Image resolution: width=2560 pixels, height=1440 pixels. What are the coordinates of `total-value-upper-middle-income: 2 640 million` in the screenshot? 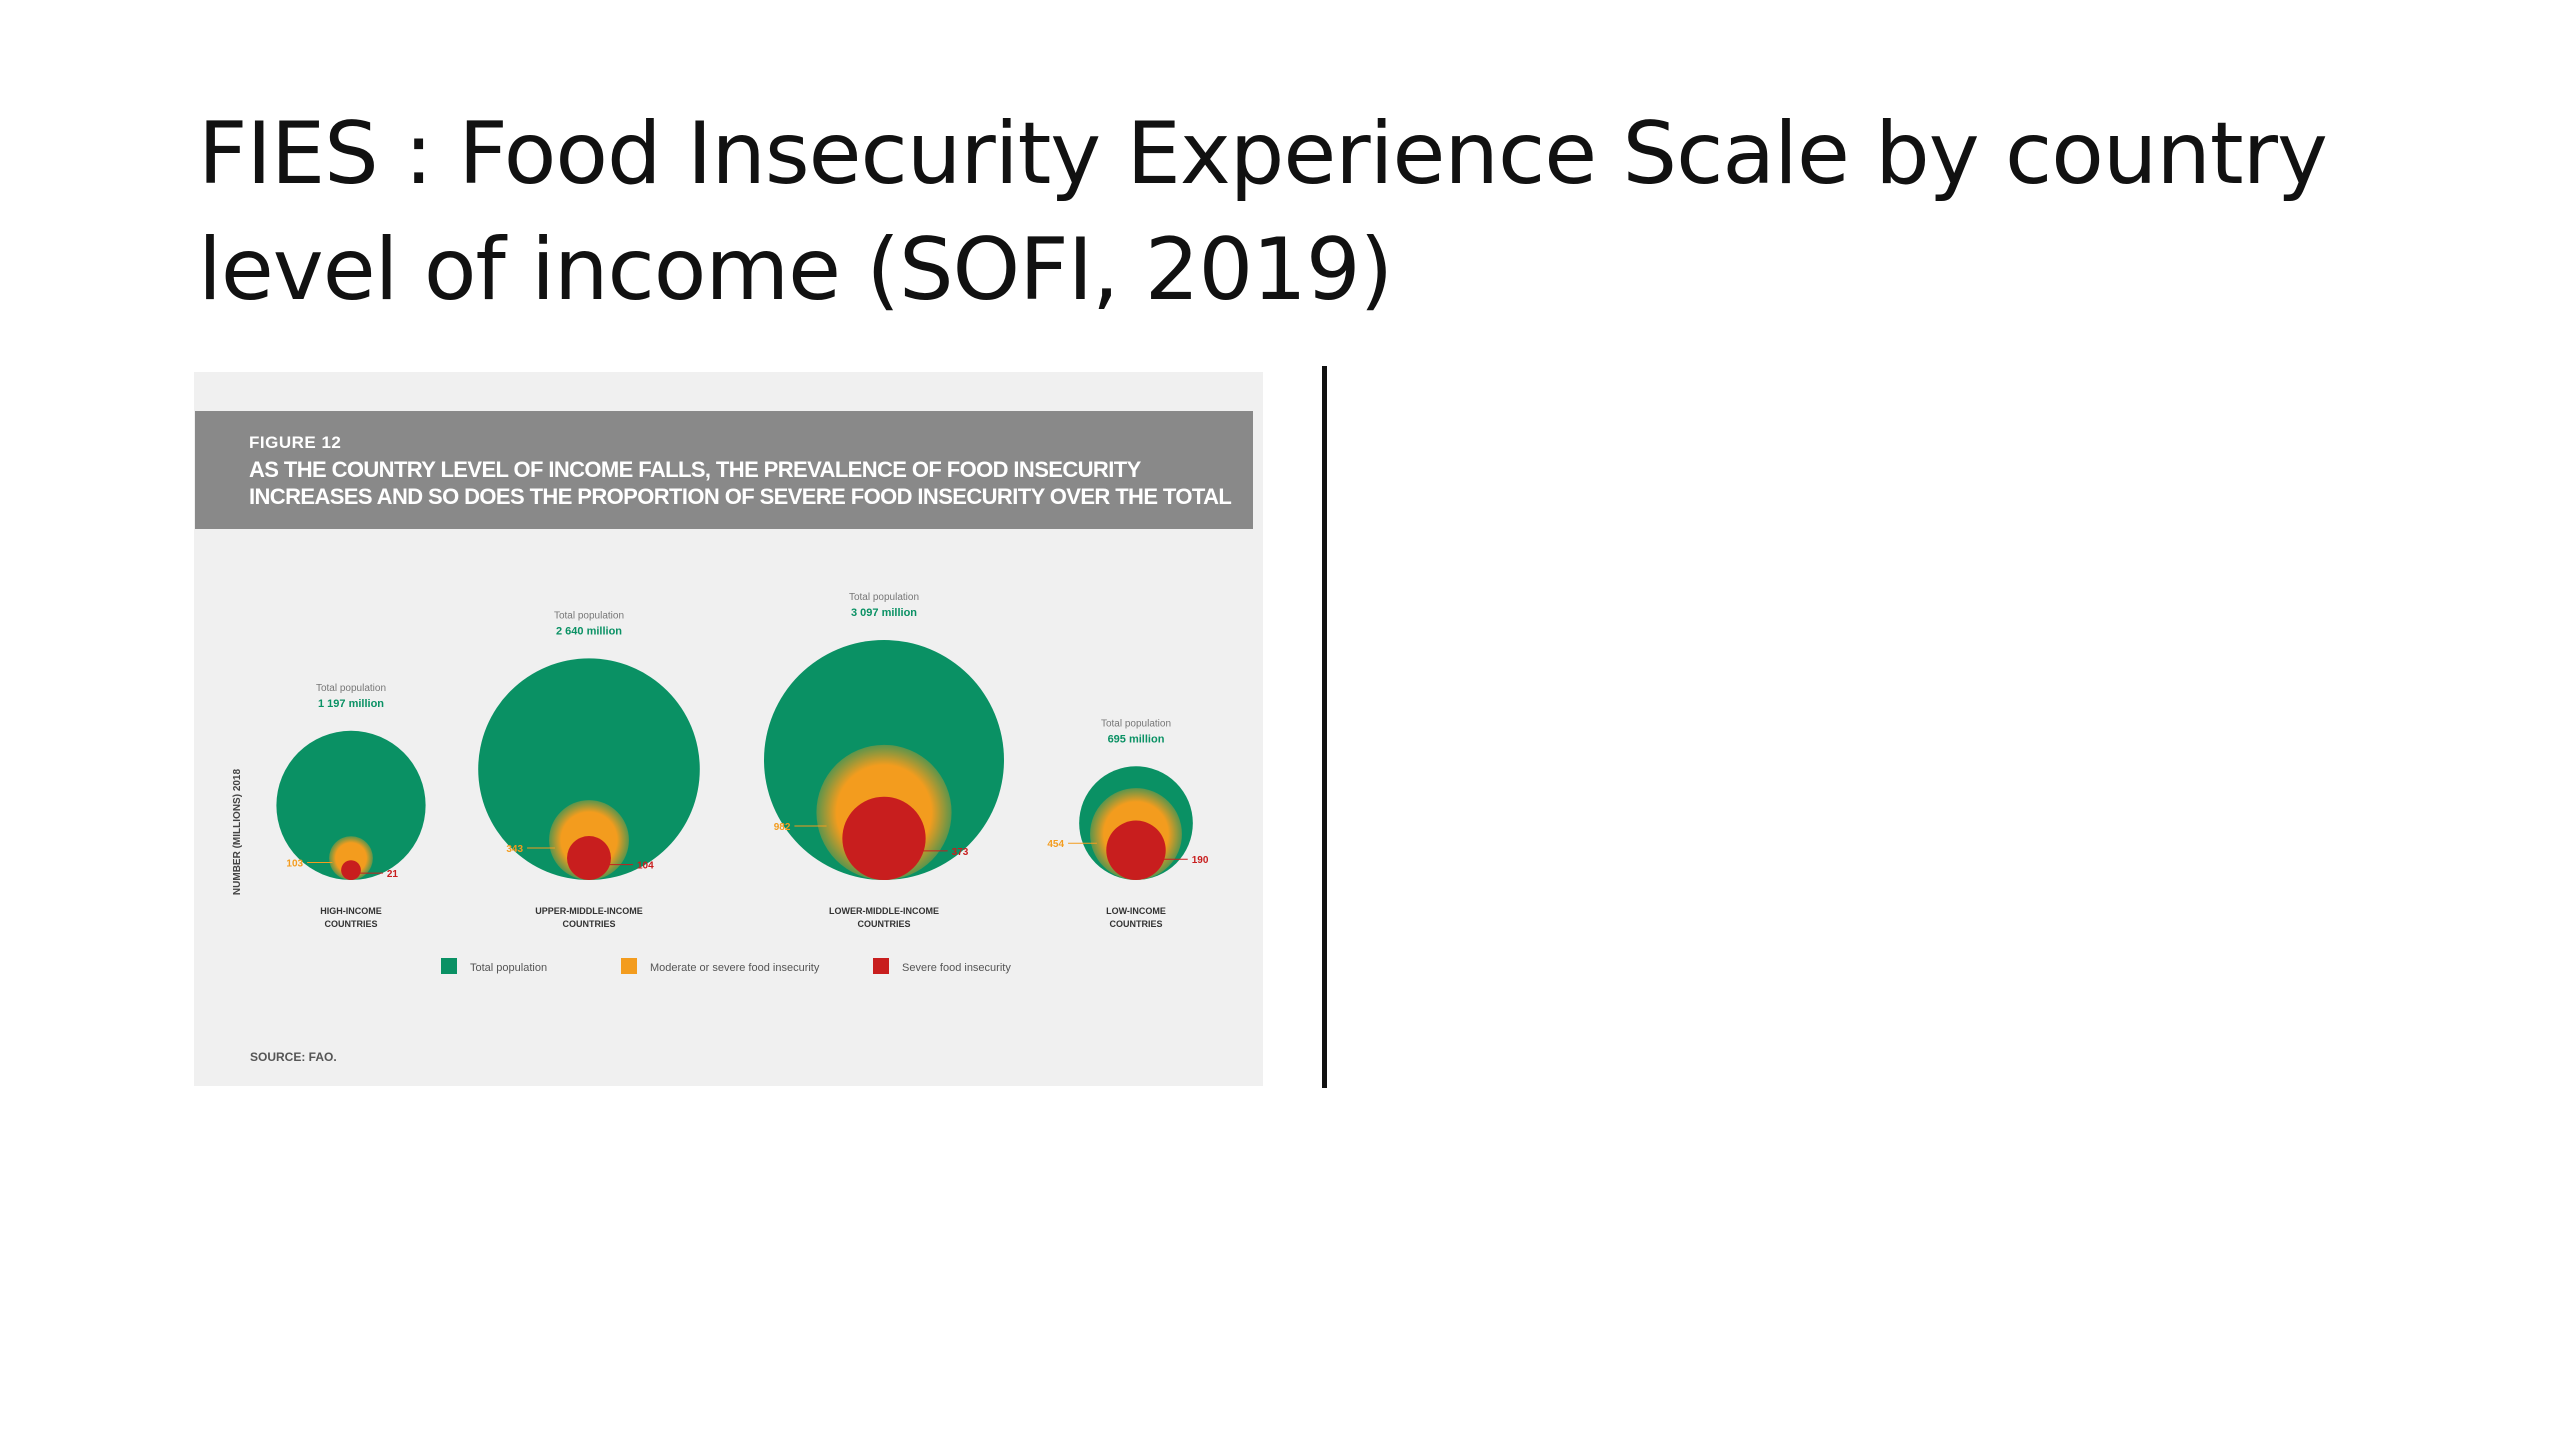 It's located at (589, 631).